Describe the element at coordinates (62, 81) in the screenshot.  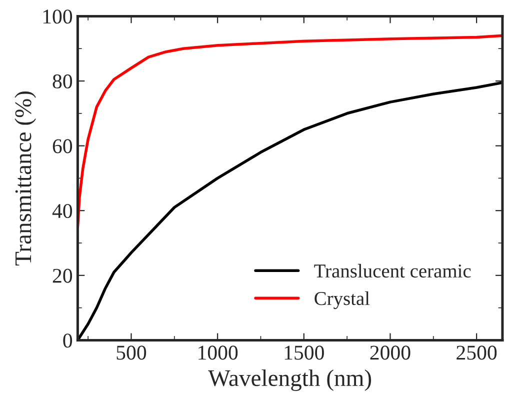
I see `y-tick-label: 80` at that location.